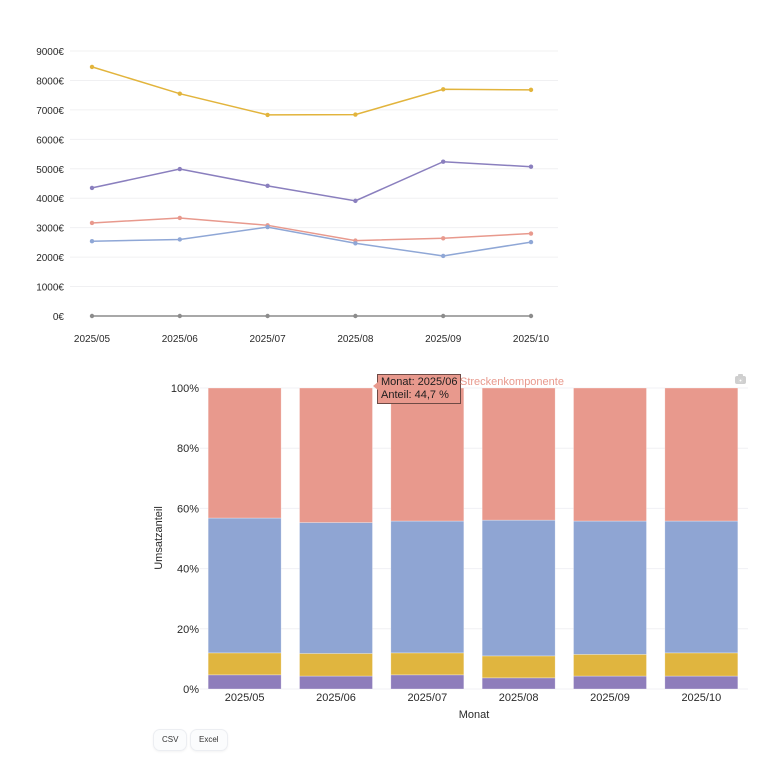 Image resolution: width=761 pixels, height=759 pixels. What do you see at coordinates (209, 740) in the screenshot?
I see `export-excel-button: Excel` at bounding box center [209, 740].